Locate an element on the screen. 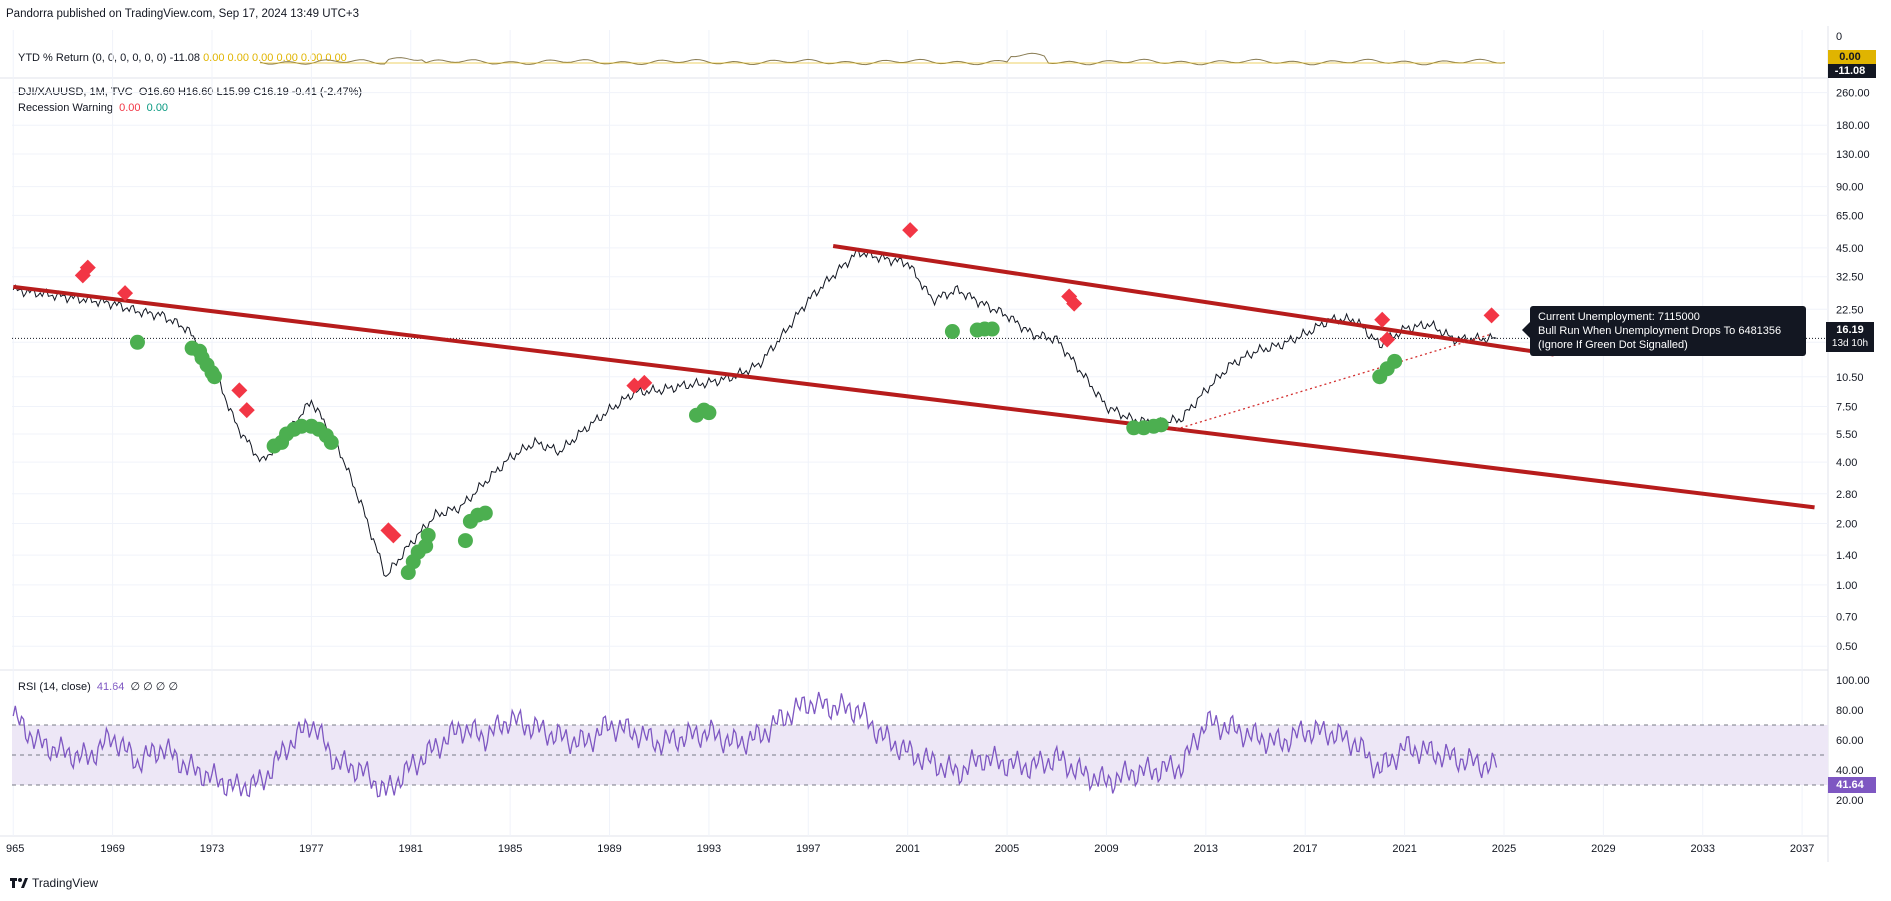  y-tick-label: 0.50 is located at coordinates (1846, 647).